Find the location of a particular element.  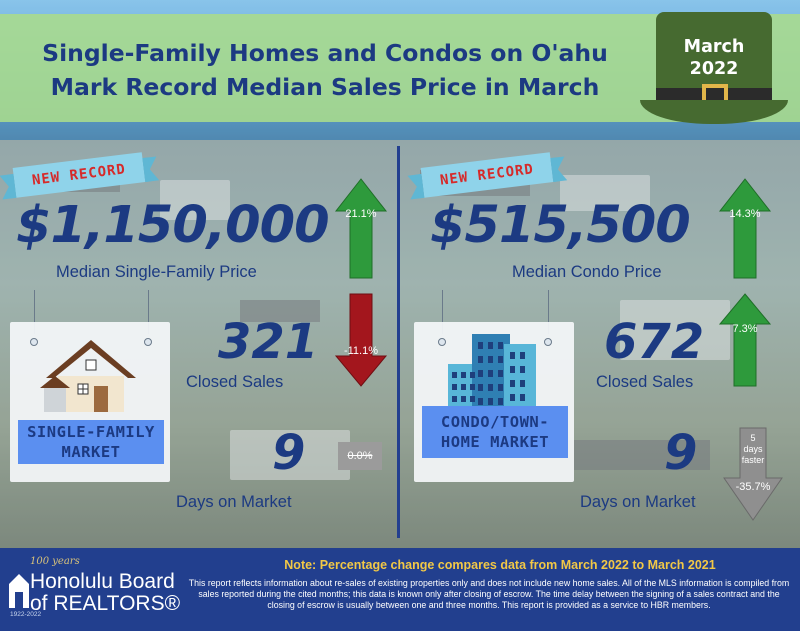

condo-market-label: CONDO/TOWN- HOME MARKET is located at coordinates (495, 432).